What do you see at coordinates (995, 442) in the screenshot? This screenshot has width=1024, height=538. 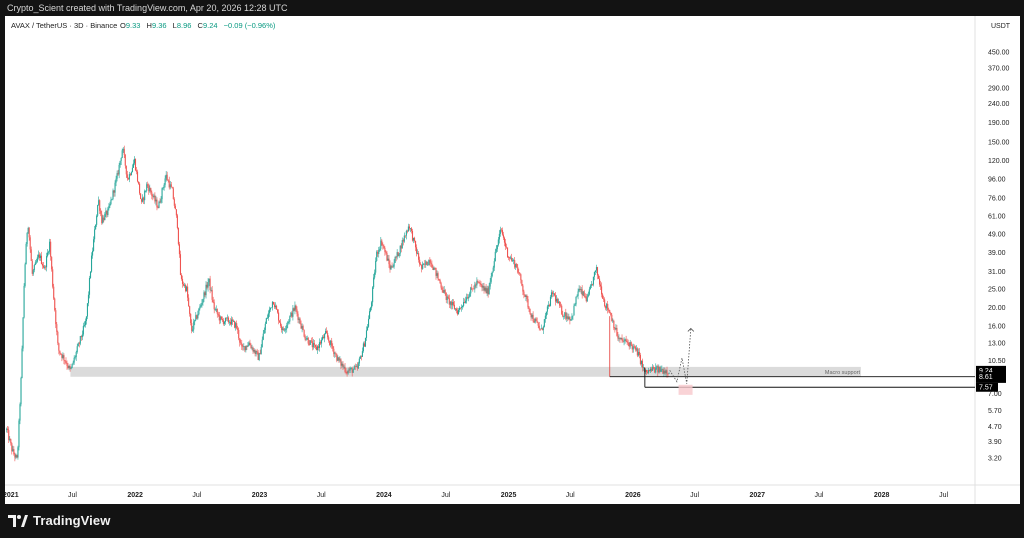 I see `price-tick-label: 3.90` at bounding box center [995, 442].